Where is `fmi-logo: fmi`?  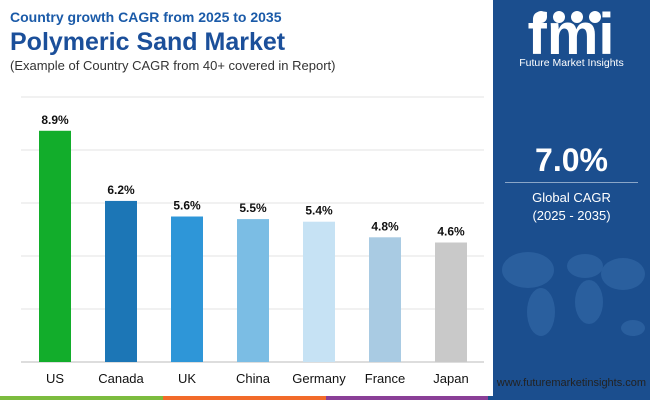
fmi-logo: fmi is located at coordinates (571, 36).